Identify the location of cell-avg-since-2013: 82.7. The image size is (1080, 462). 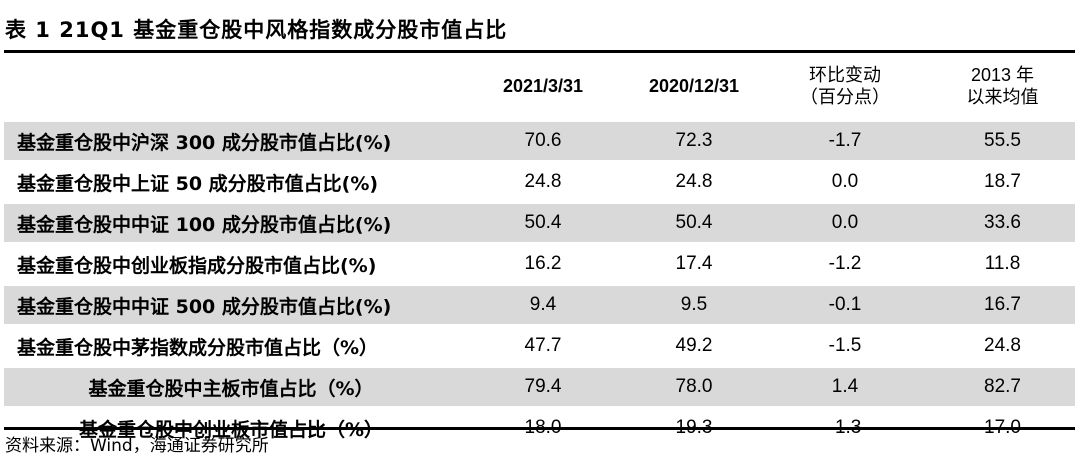
(1002, 386).